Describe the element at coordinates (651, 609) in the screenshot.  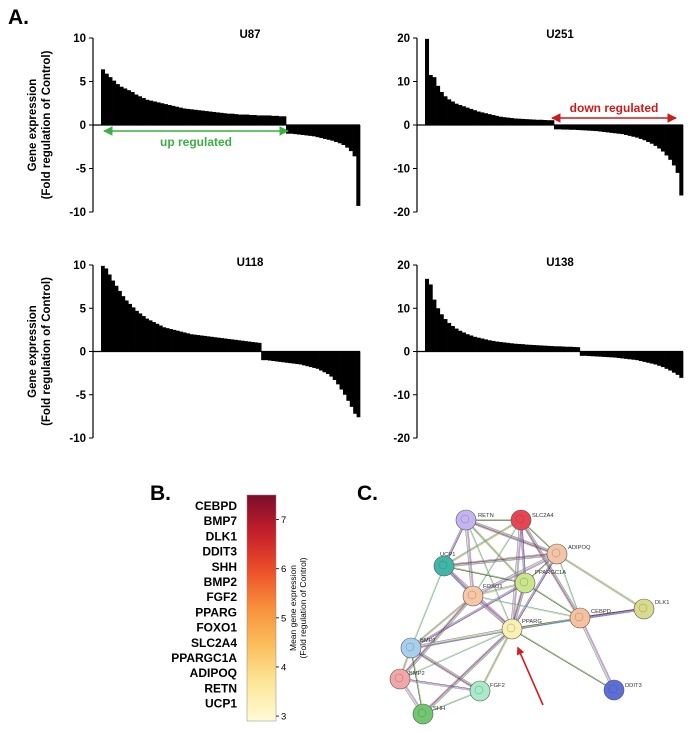
I see `network-node-dlk1: DLK1` at that location.